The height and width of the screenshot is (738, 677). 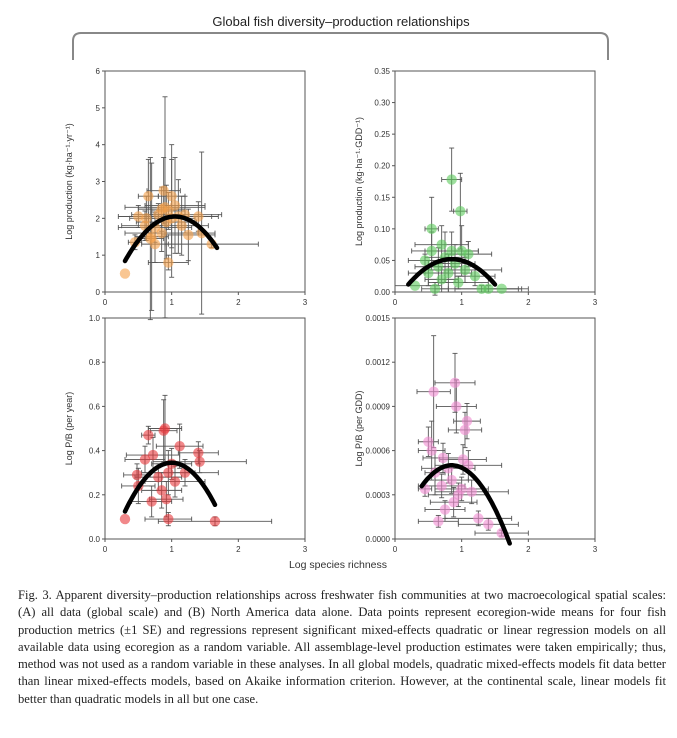 I want to click on y-tick-label: 0.0, so click(x=95, y=539).